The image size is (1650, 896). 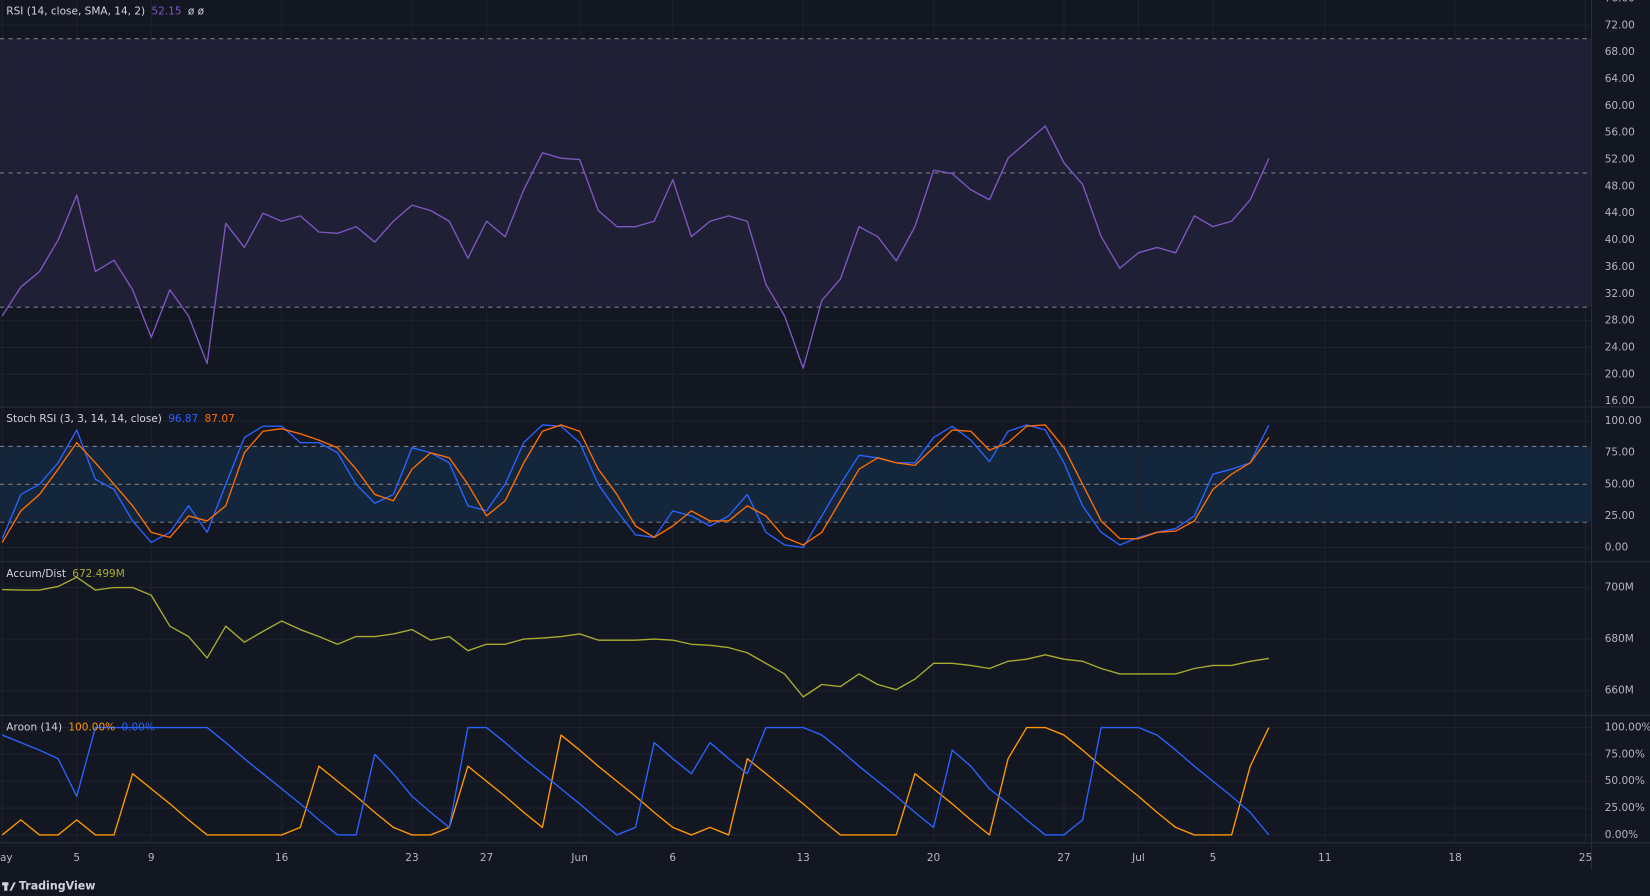 I want to click on y-tick-label: 660M, so click(x=1619, y=691).